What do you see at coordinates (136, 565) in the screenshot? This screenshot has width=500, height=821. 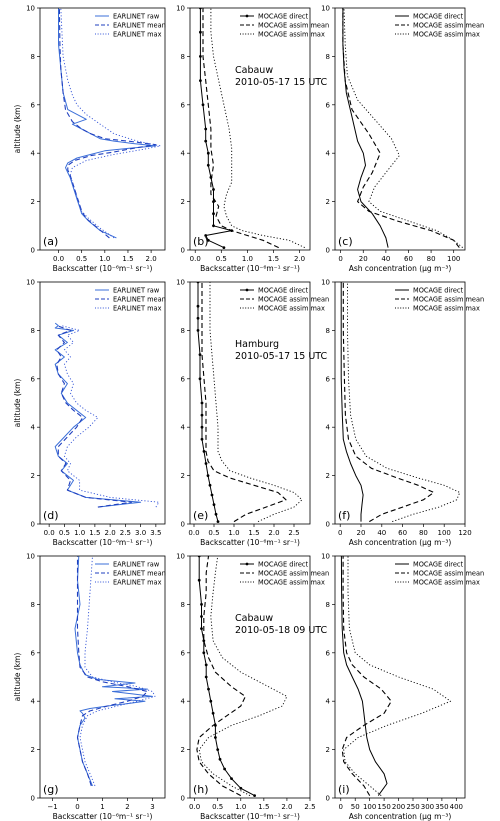 I see `legend-entry: EARLINET raw` at bounding box center [136, 565].